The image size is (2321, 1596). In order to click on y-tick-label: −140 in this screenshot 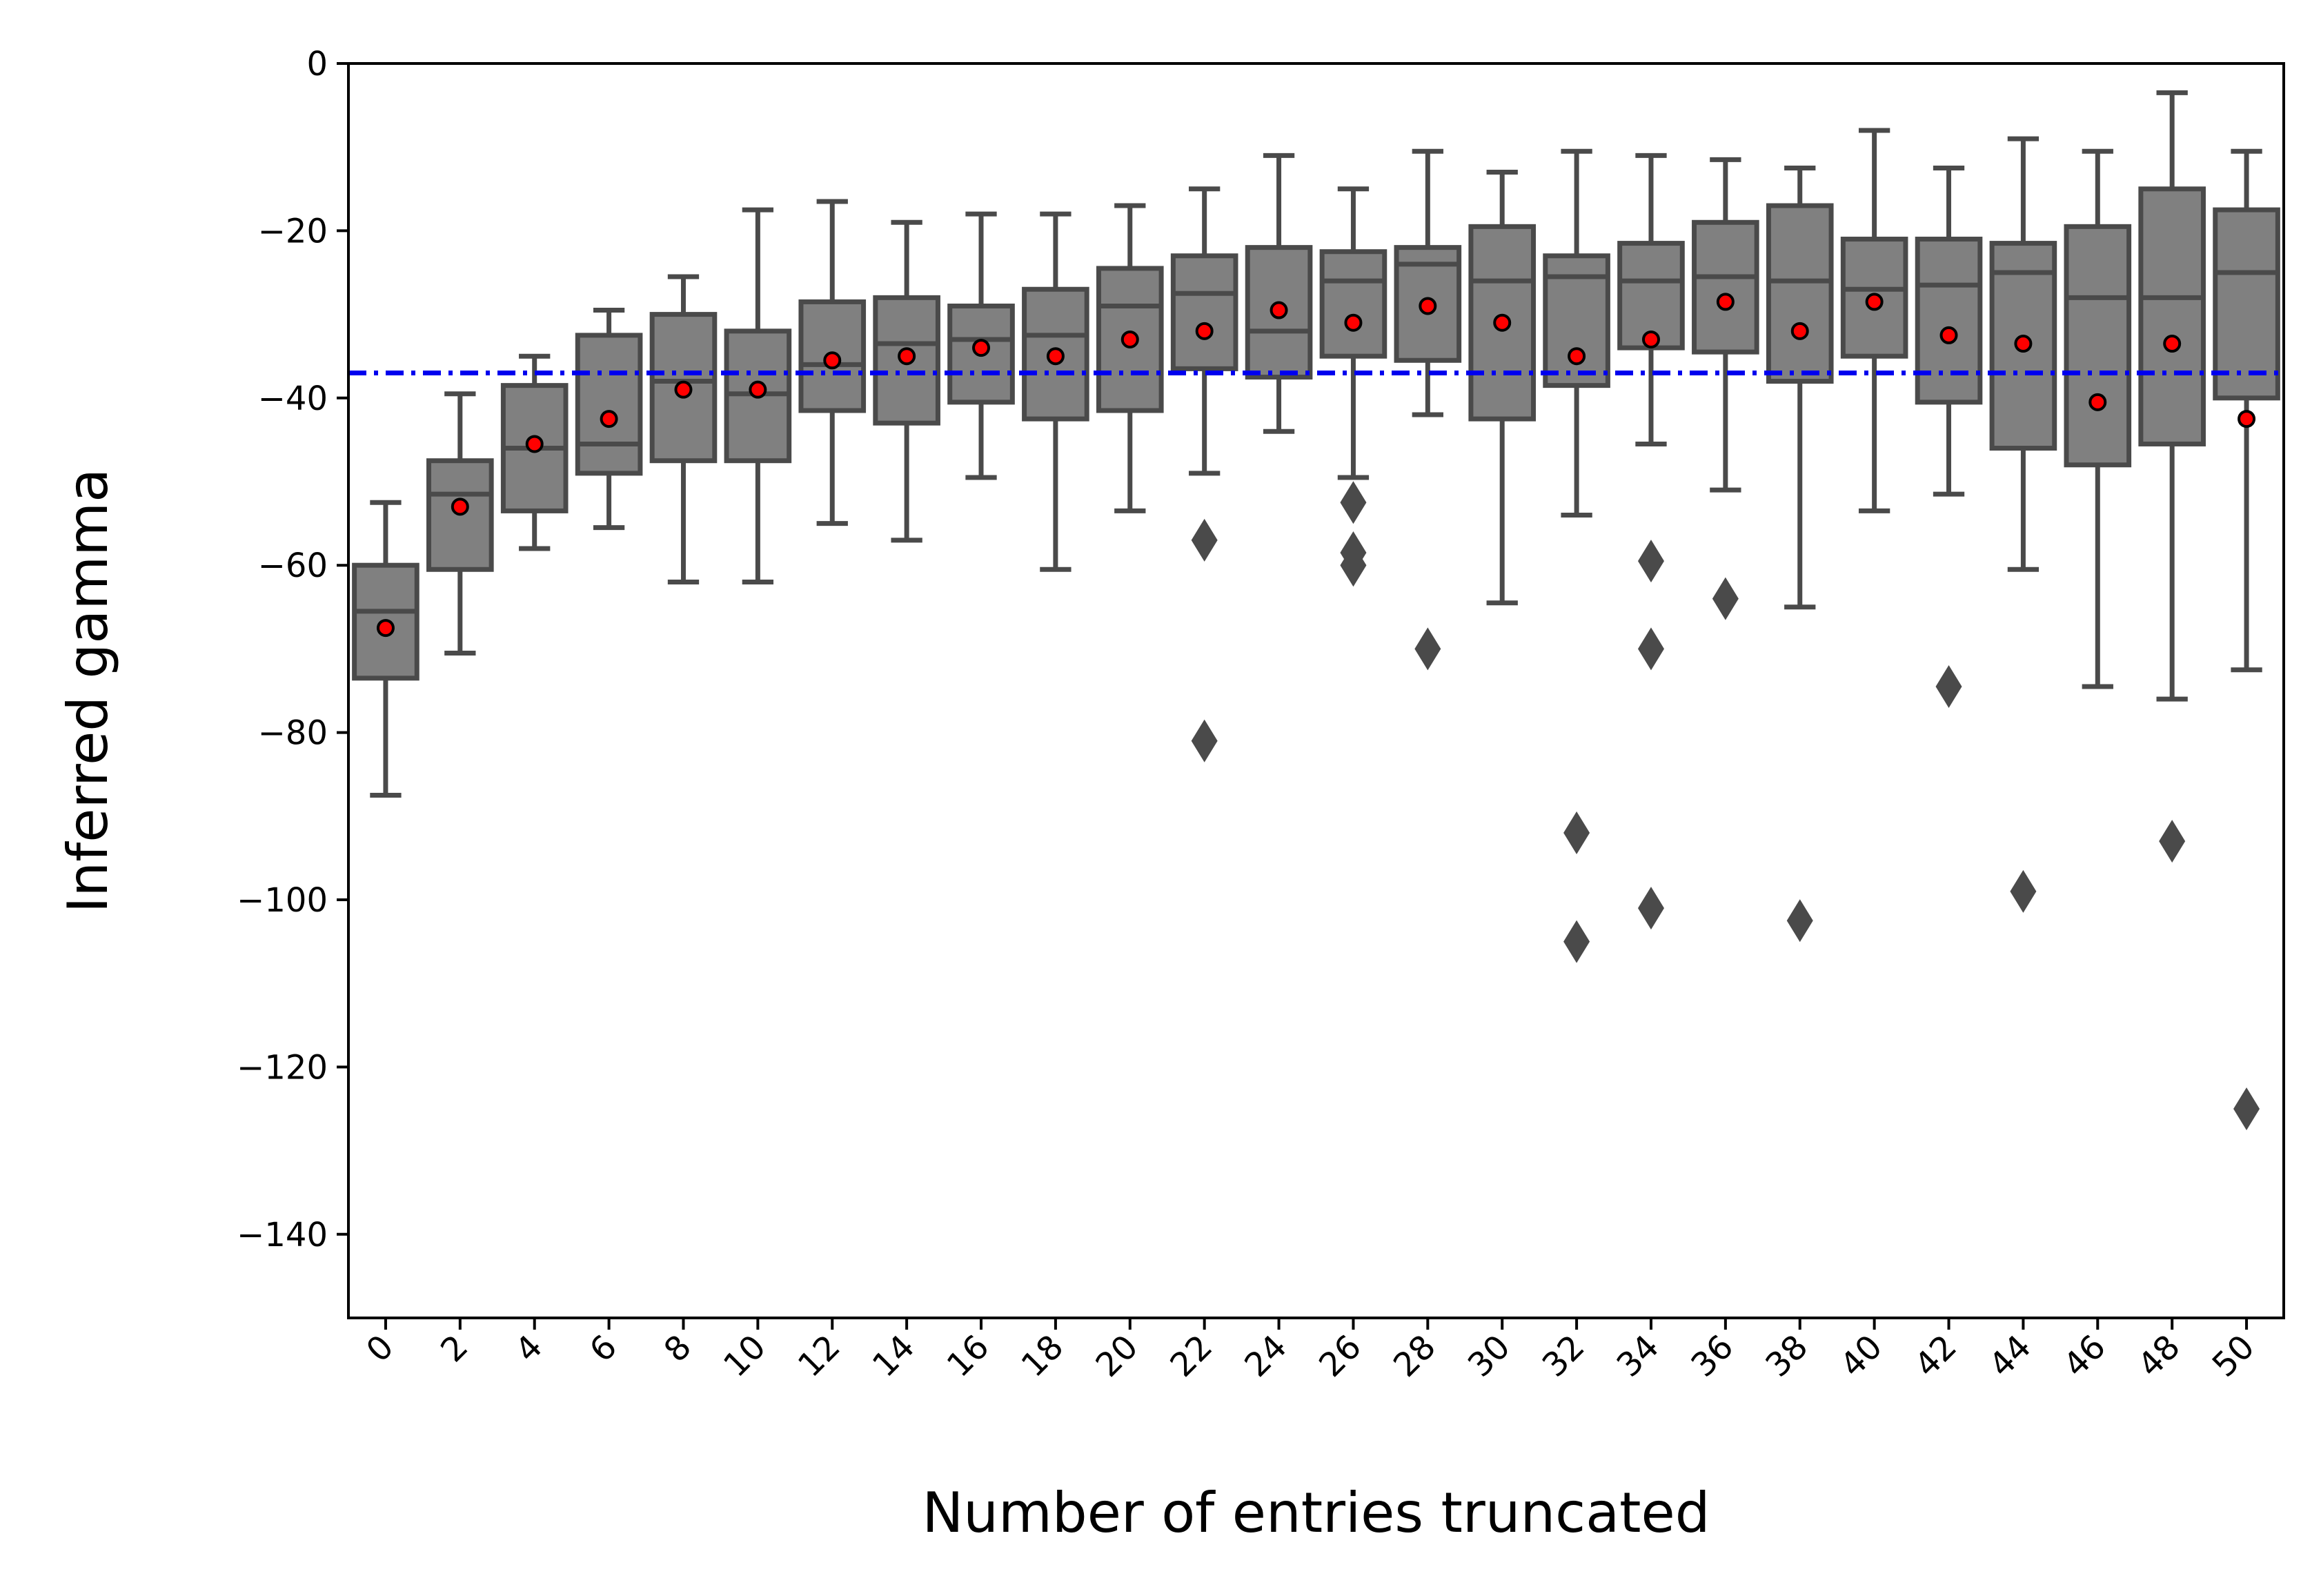, I will do `click(282, 1235)`.